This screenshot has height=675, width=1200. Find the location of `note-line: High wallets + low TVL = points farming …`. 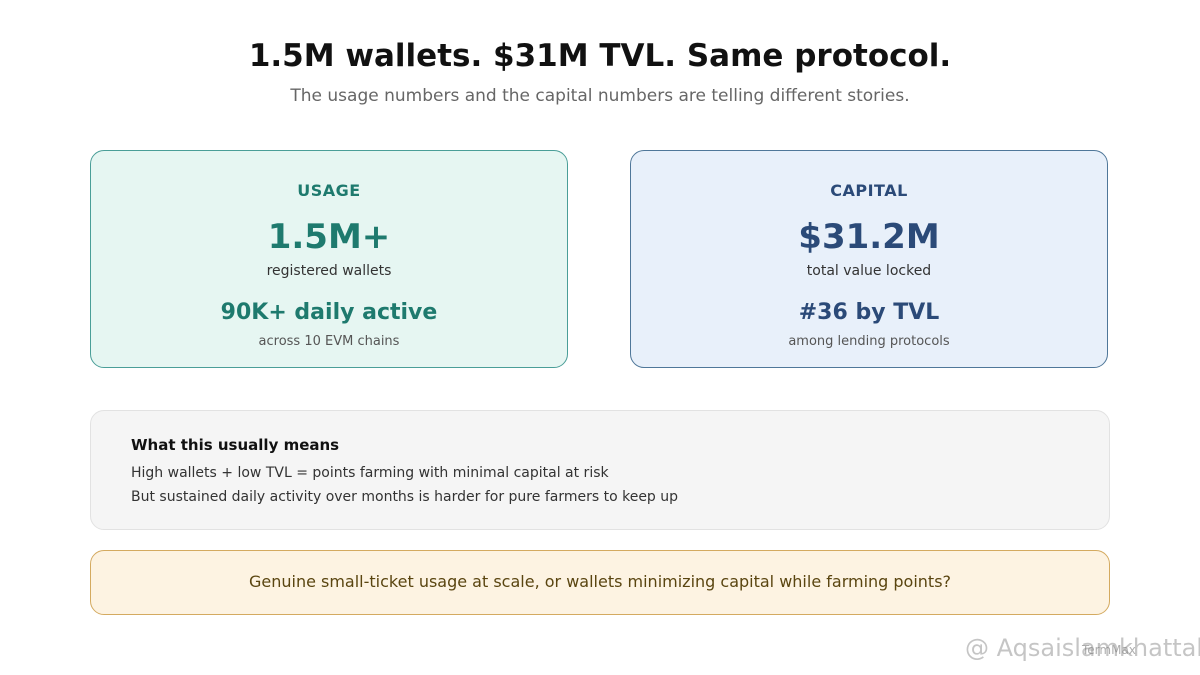

note-line: High wallets + low TVL = points farming … is located at coordinates (370, 473).